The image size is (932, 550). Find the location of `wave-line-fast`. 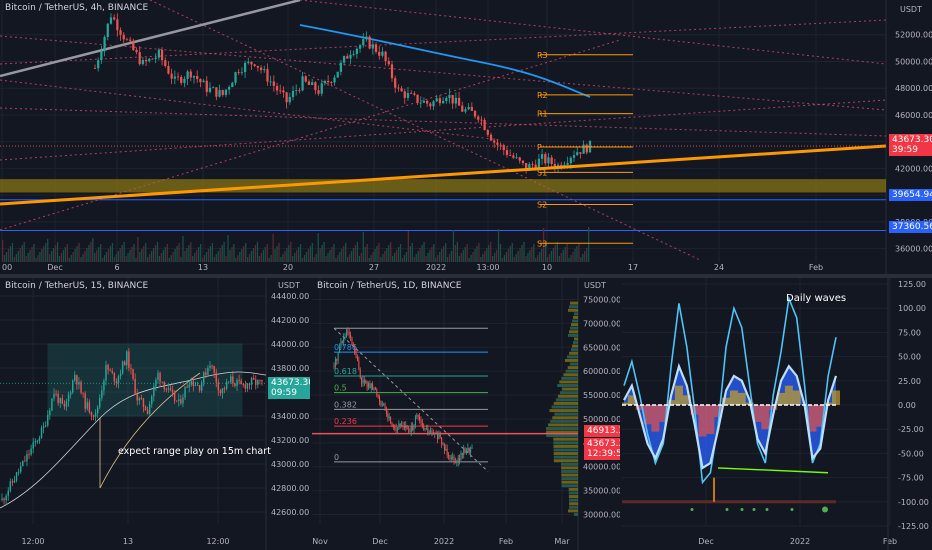

wave-line-fast is located at coordinates (730, 390).